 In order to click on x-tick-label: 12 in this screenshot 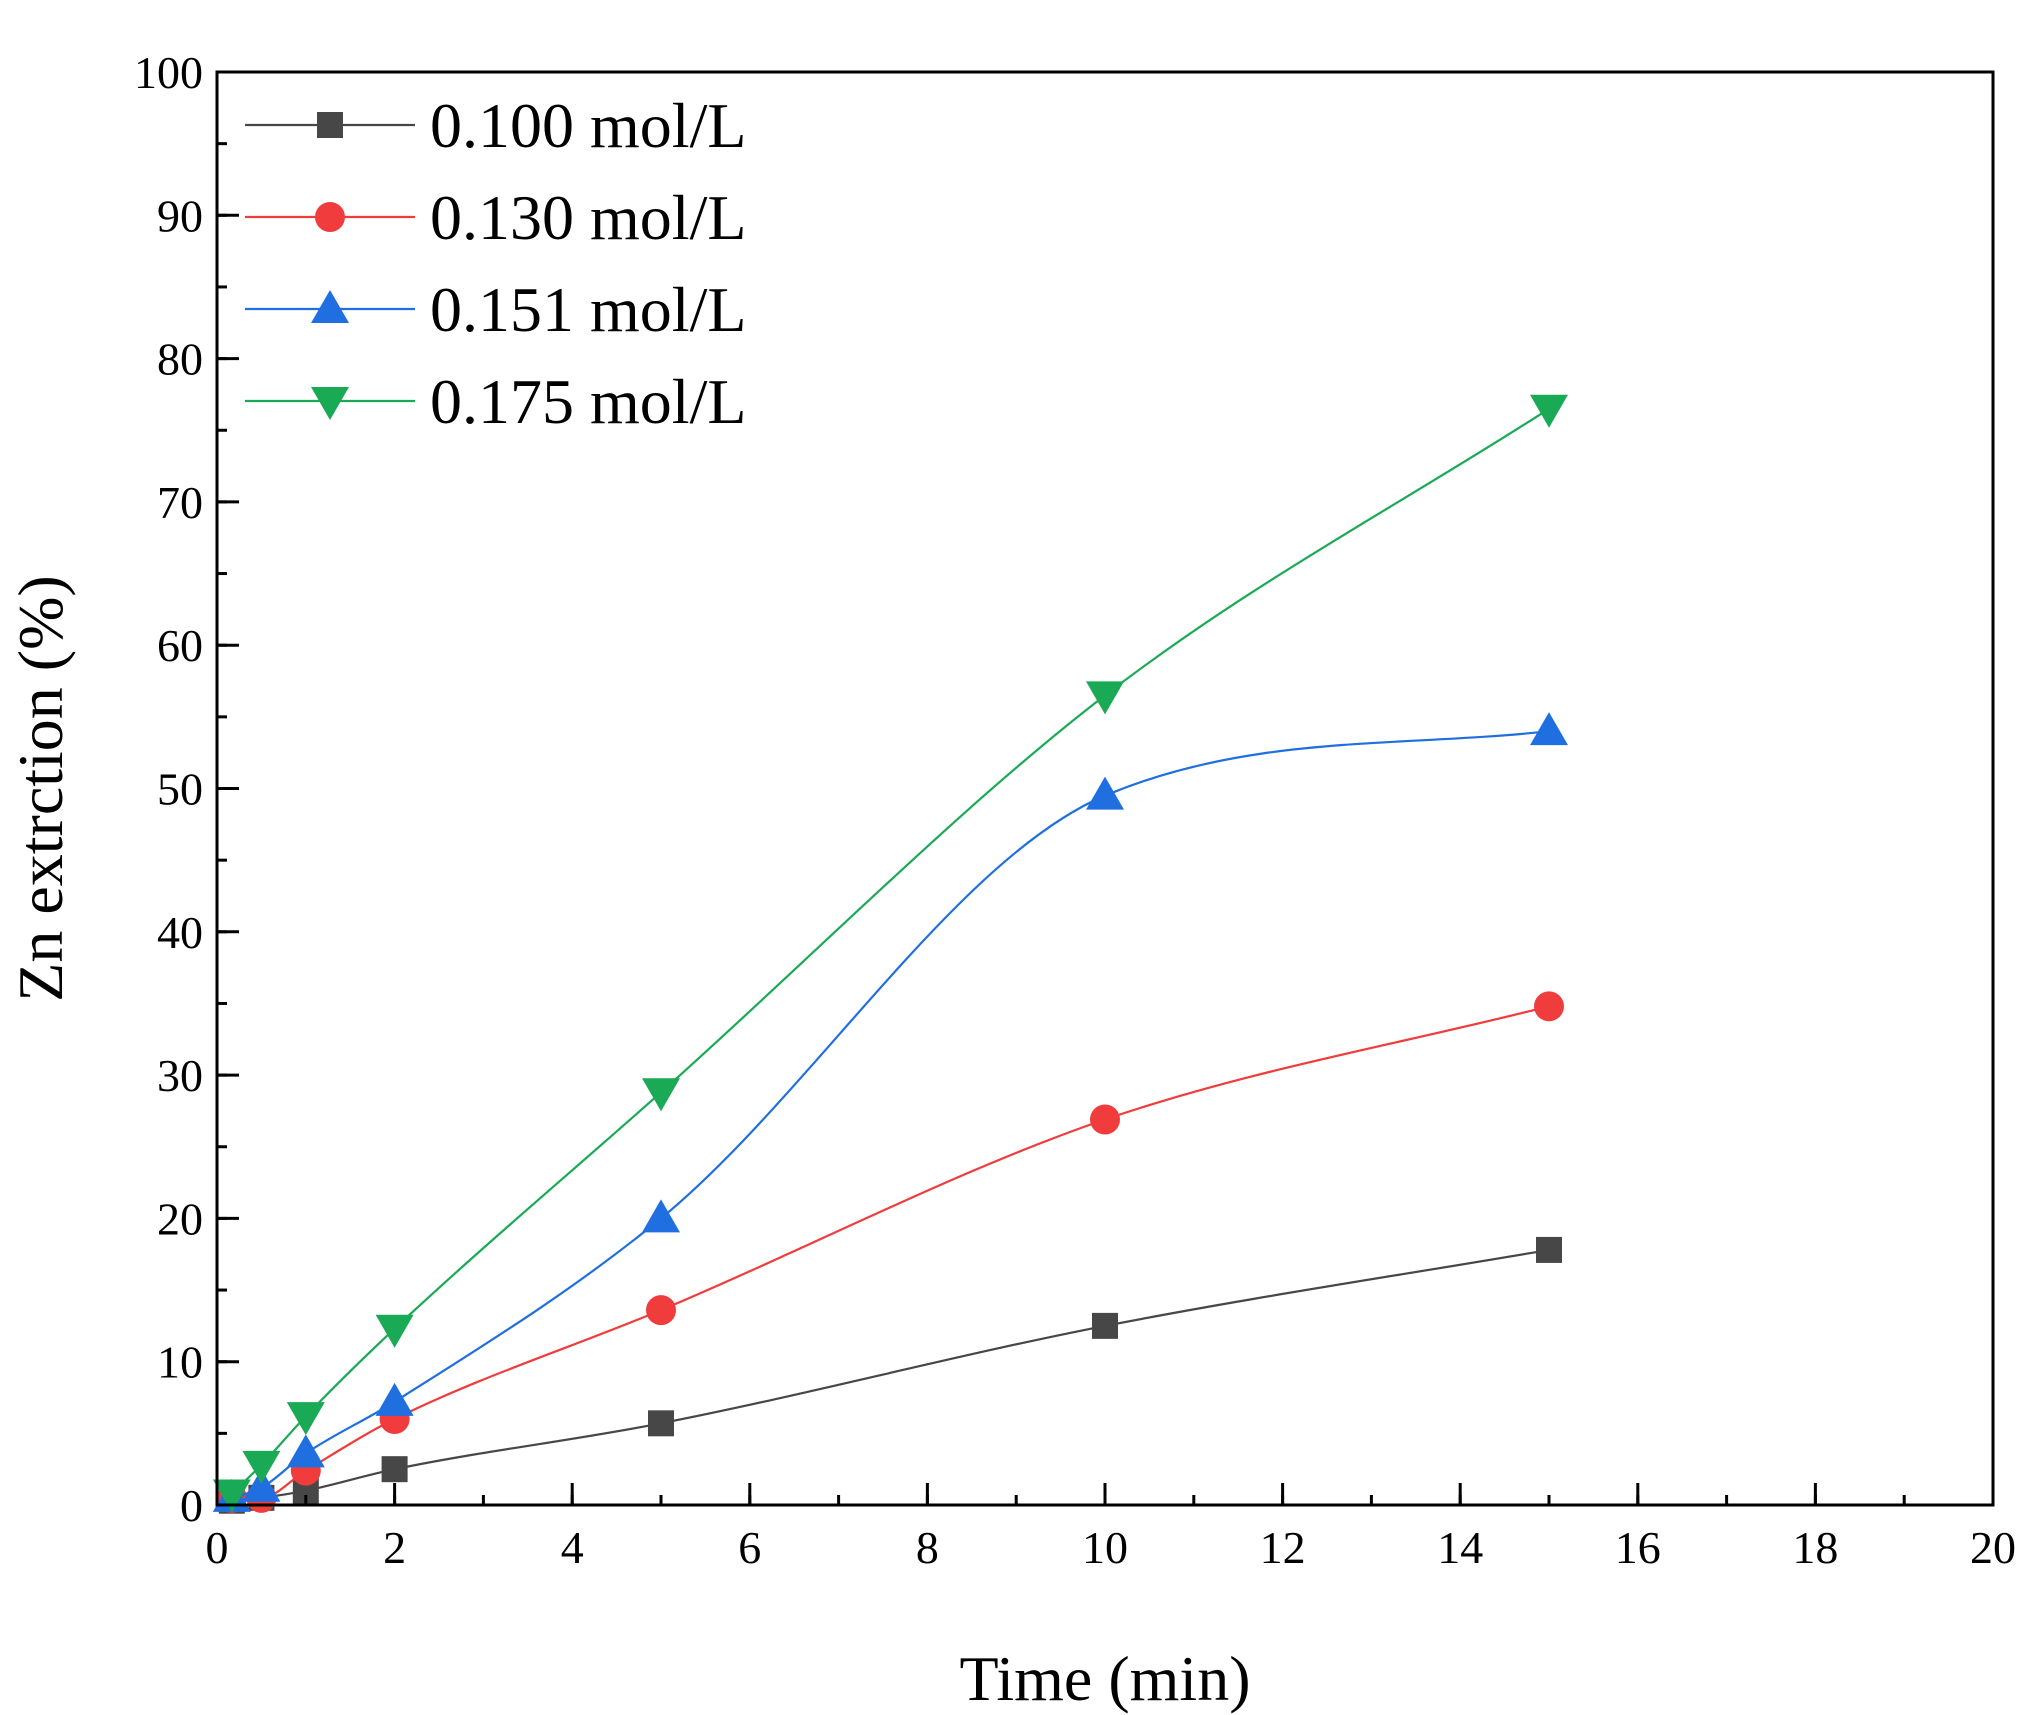, I will do `click(1283, 1547)`.